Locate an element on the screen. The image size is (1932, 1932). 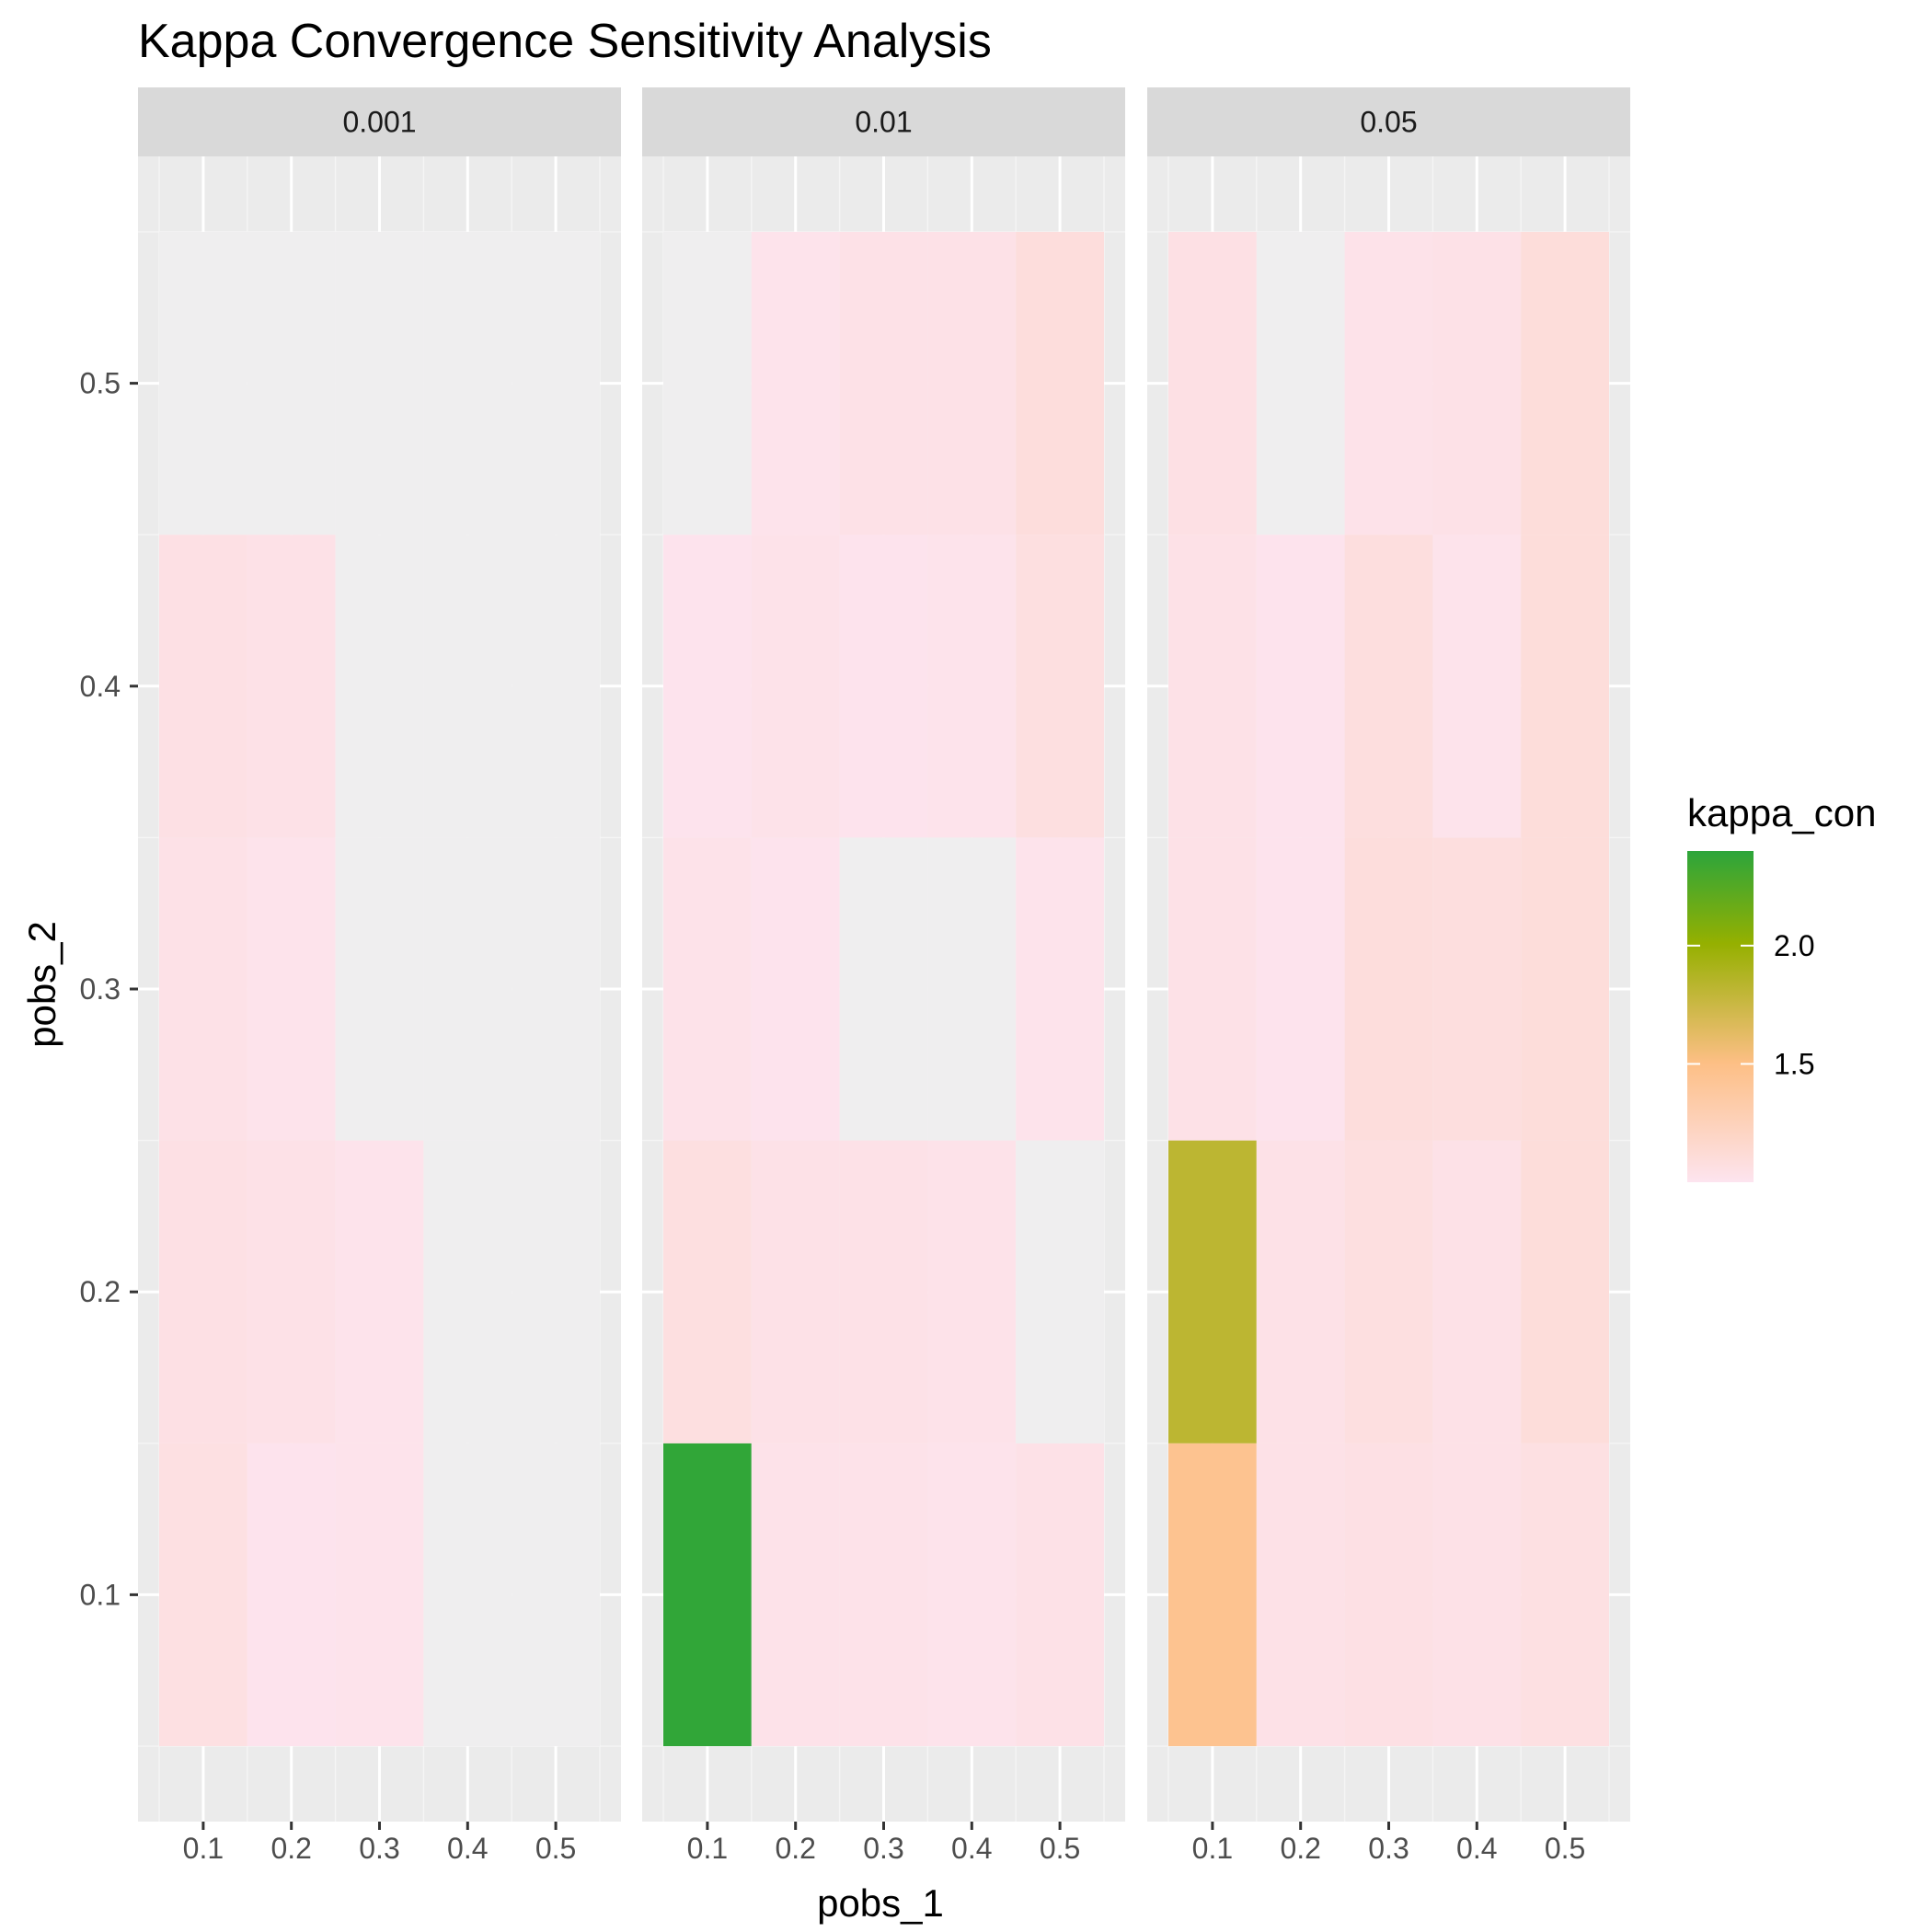
legend-tick-label: 2.0 is located at coordinates (1794, 945).